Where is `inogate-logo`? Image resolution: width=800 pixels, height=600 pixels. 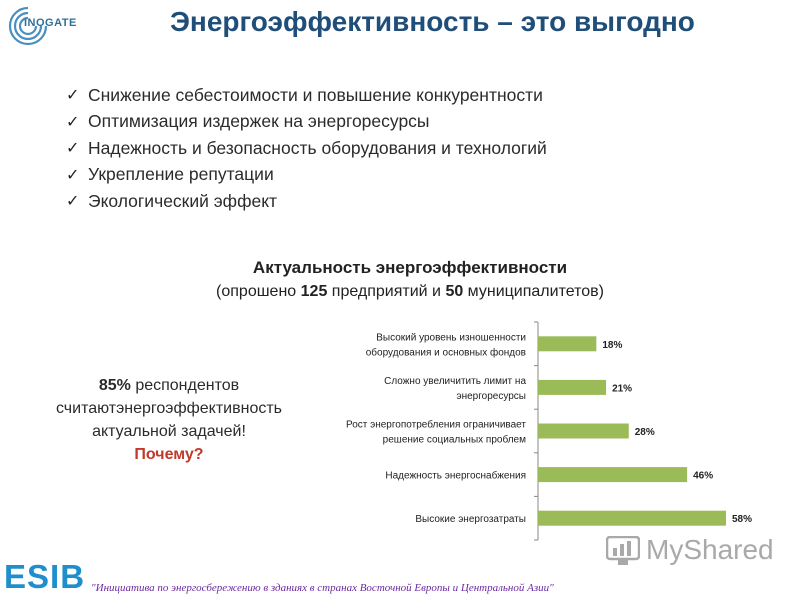 inogate-logo is located at coordinates (28, 26).